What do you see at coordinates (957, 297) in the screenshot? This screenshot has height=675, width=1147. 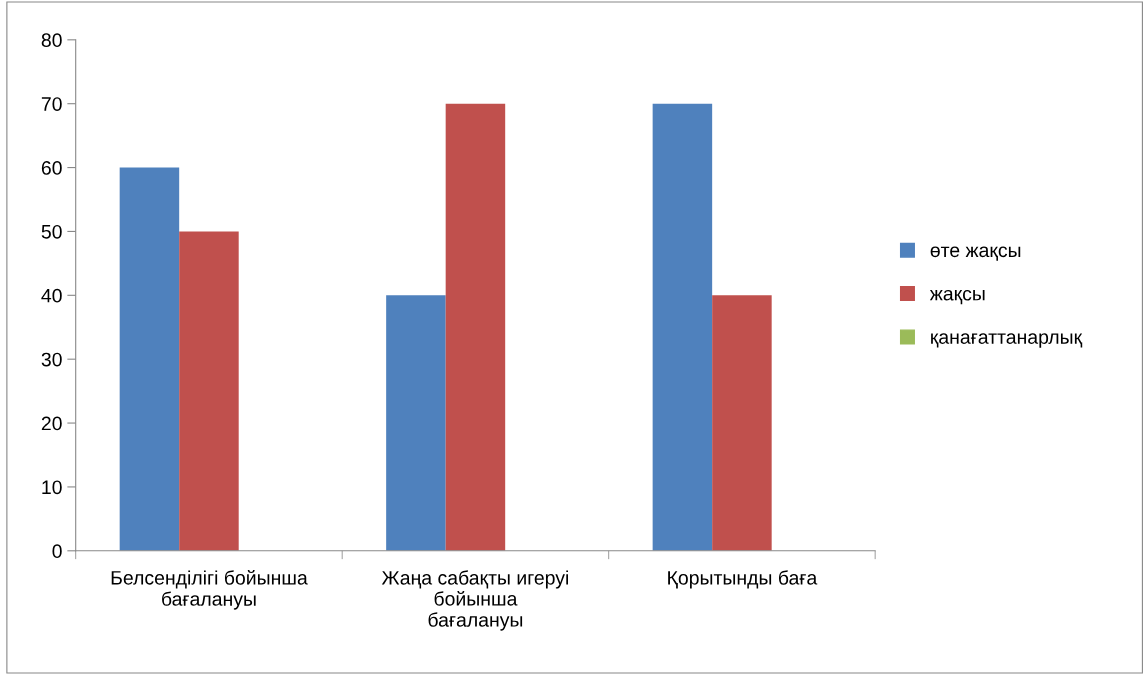 I see `legend-label: жақсы` at bounding box center [957, 297].